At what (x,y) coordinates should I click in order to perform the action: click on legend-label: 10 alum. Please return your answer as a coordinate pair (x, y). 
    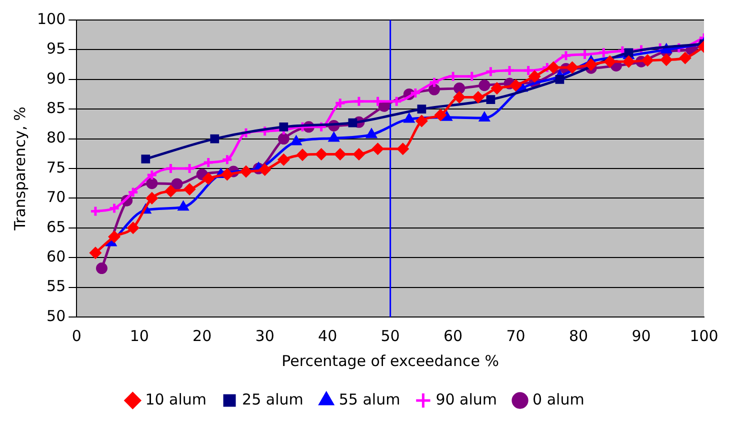
    Looking at the image, I should click on (176, 399).